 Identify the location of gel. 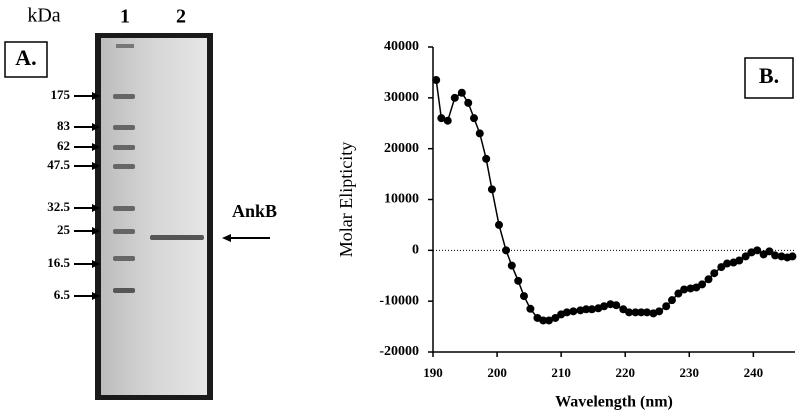
(154, 216).